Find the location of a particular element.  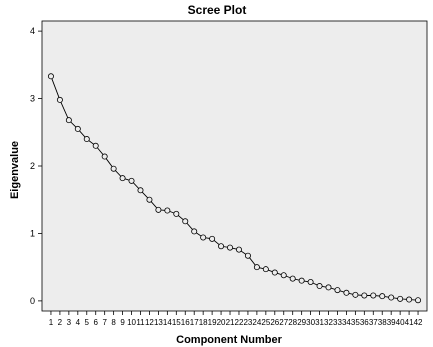

x-tick-label: 32 is located at coordinates (328, 322).